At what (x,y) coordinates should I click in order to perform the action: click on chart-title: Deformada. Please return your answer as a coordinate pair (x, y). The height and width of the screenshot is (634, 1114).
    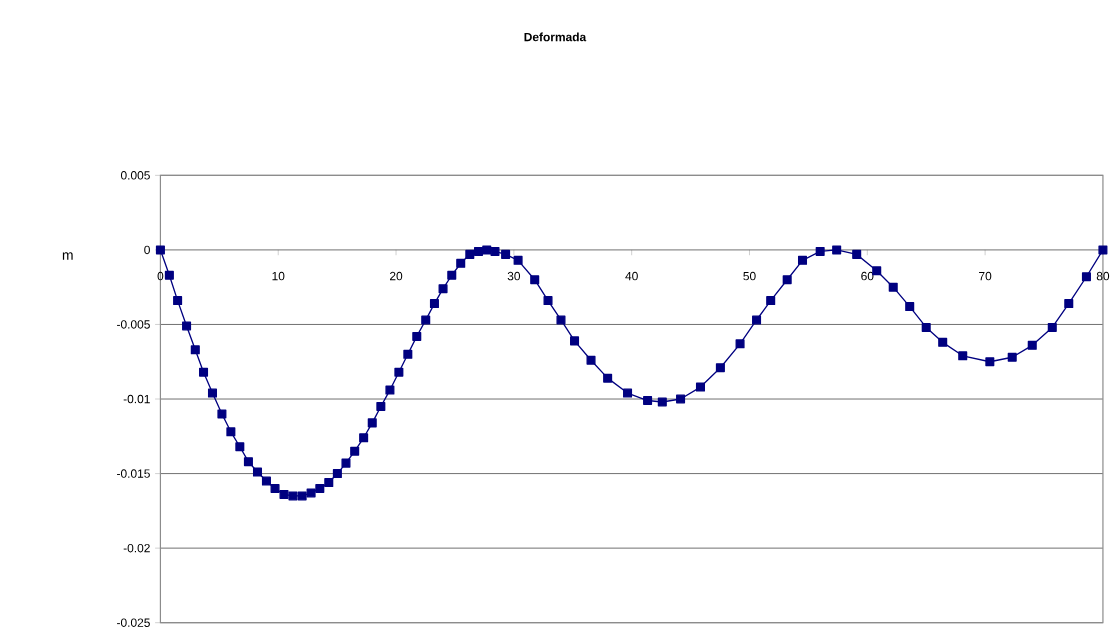
    Looking at the image, I should click on (555, 37).